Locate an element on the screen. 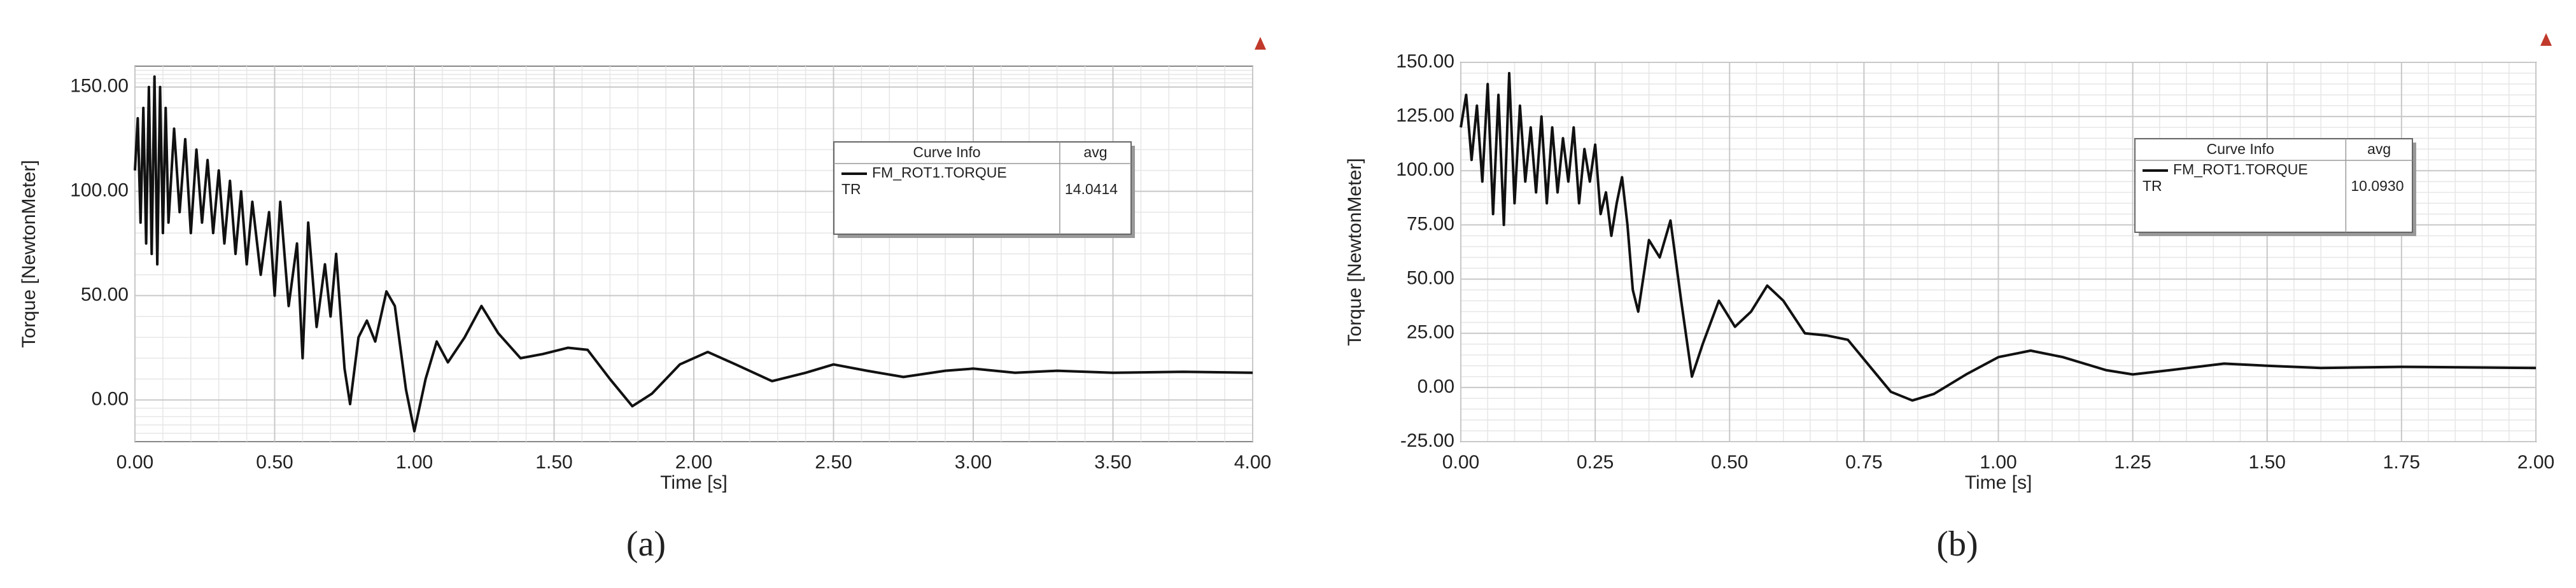  x-tick-label: 2.50 is located at coordinates (834, 462).